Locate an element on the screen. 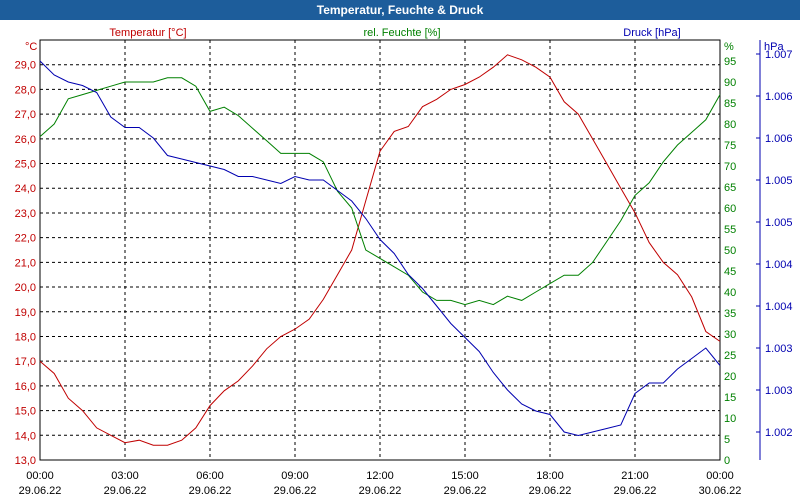  temperature-tick-label: 23,0 is located at coordinates (25, 214).